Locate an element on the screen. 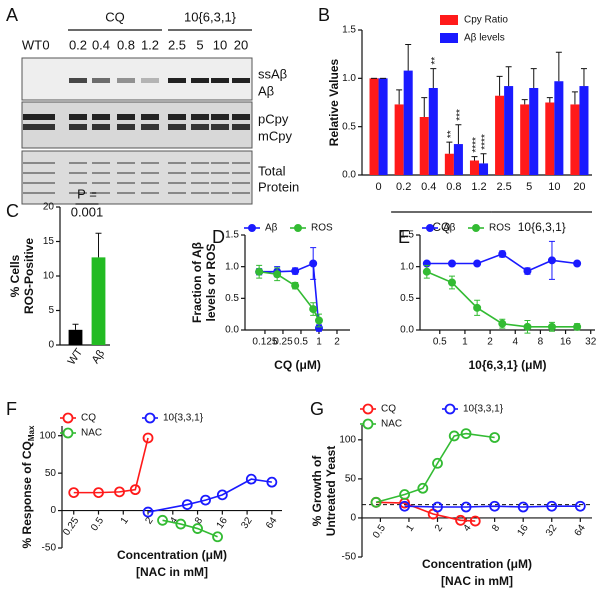  x-tick-label: 0.5 is located at coordinates (97, 524).